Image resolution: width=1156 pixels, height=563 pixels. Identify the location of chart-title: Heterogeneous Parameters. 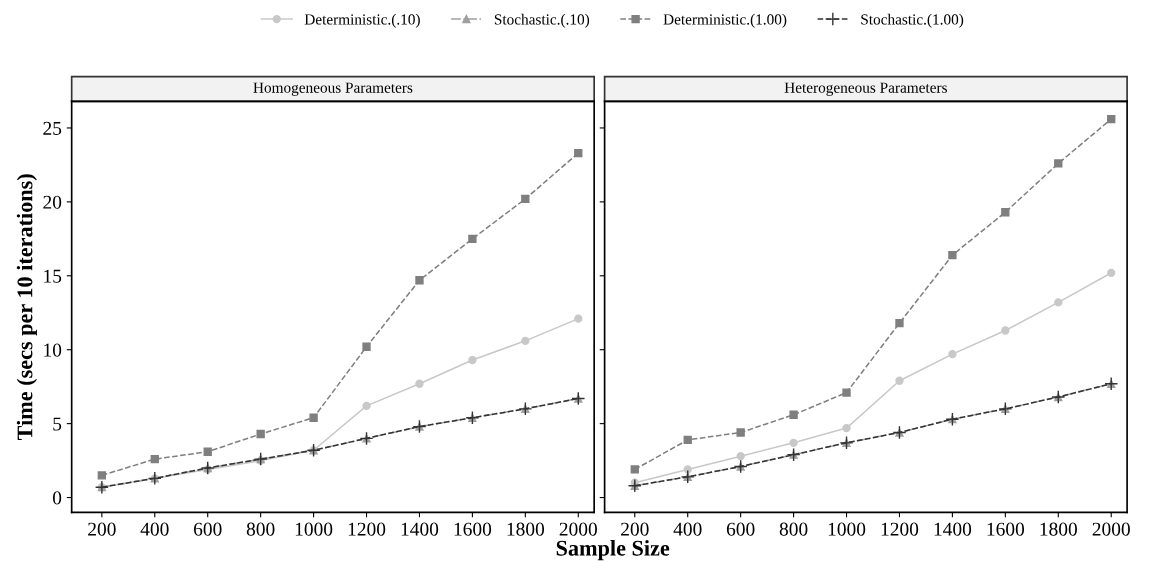
(865, 89).